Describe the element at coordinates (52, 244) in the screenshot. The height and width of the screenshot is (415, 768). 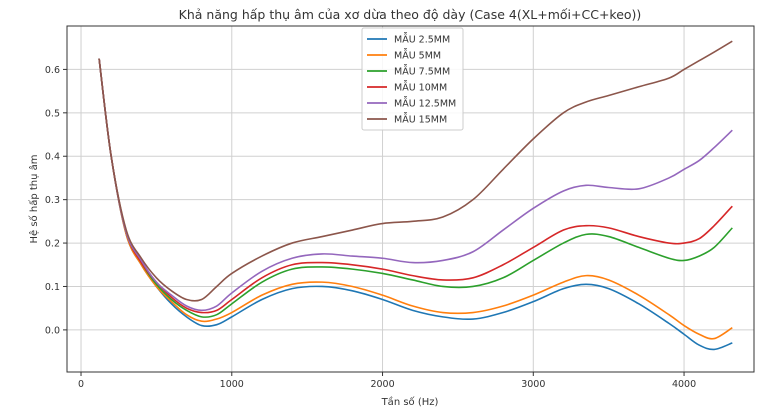
I see `y-tick-label: 0.2` at that location.